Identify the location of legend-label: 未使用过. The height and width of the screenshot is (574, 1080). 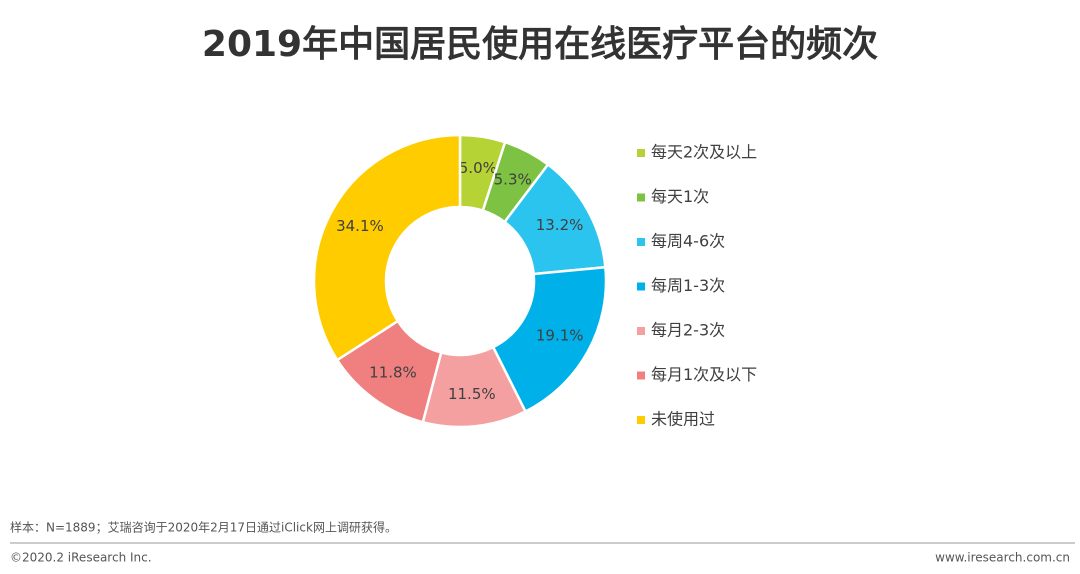
(683, 419).